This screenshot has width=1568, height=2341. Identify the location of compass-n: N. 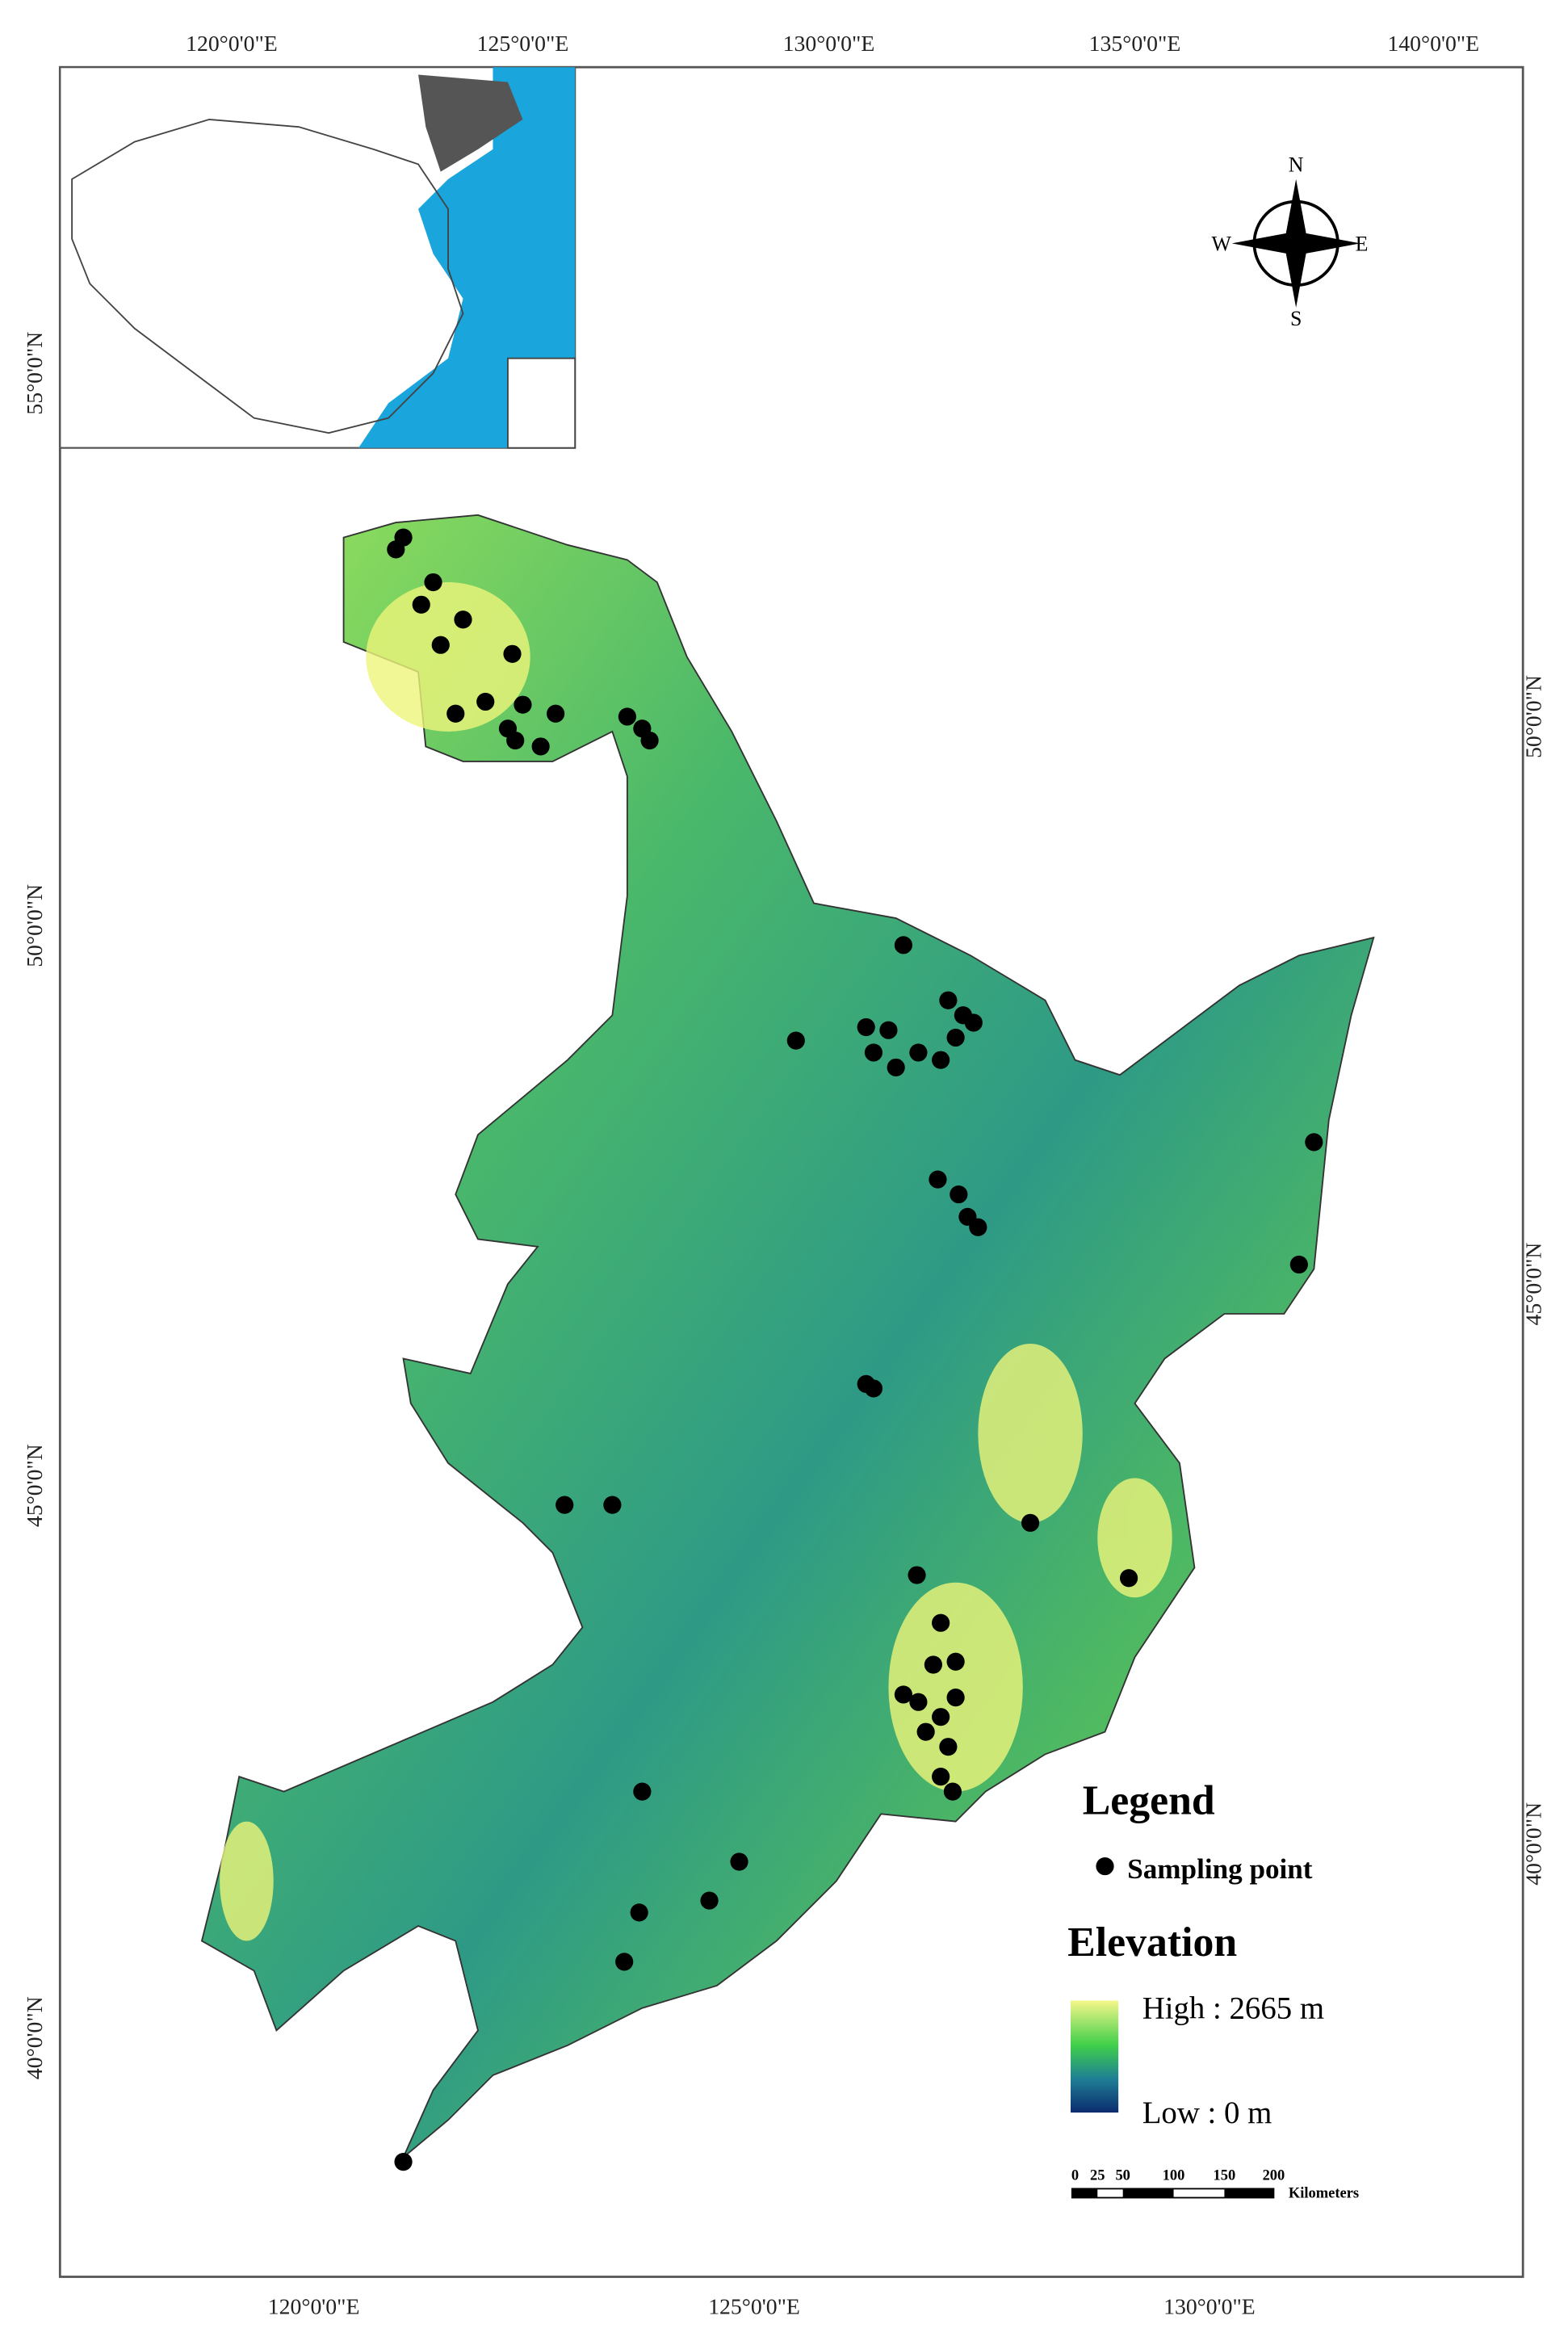
(1296, 165).